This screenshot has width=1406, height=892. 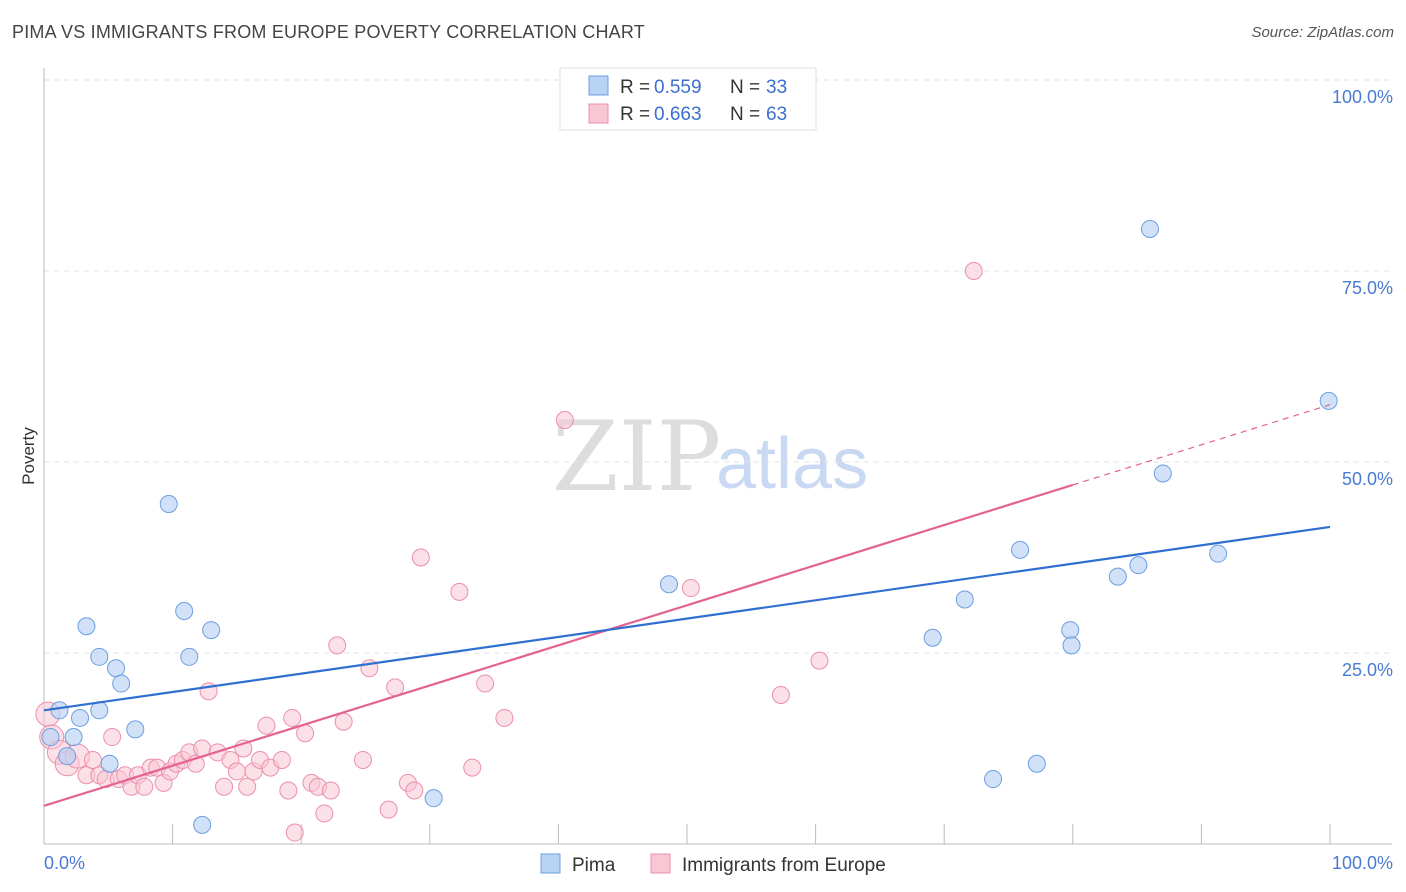 What do you see at coordinates (678, 87) in the screenshot?
I see `legend-pima-r-value: 0.559` at bounding box center [678, 87].